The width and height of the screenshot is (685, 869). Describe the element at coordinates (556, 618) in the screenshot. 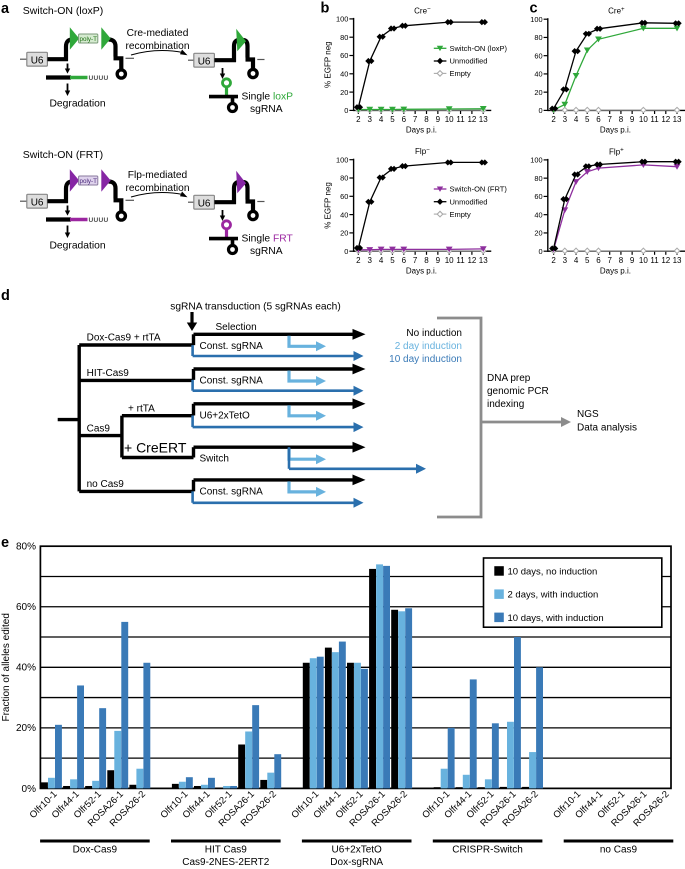

I see `svg-text: 10 days, with induction` at that location.